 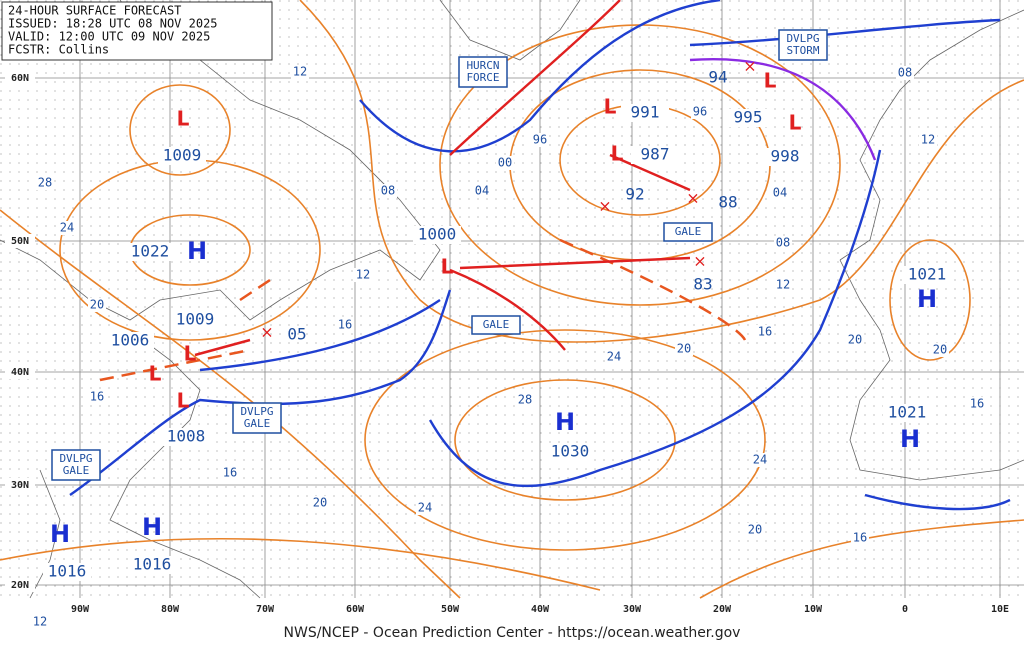 I want to click on lon-label: 30W, so click(x=632, y=609).